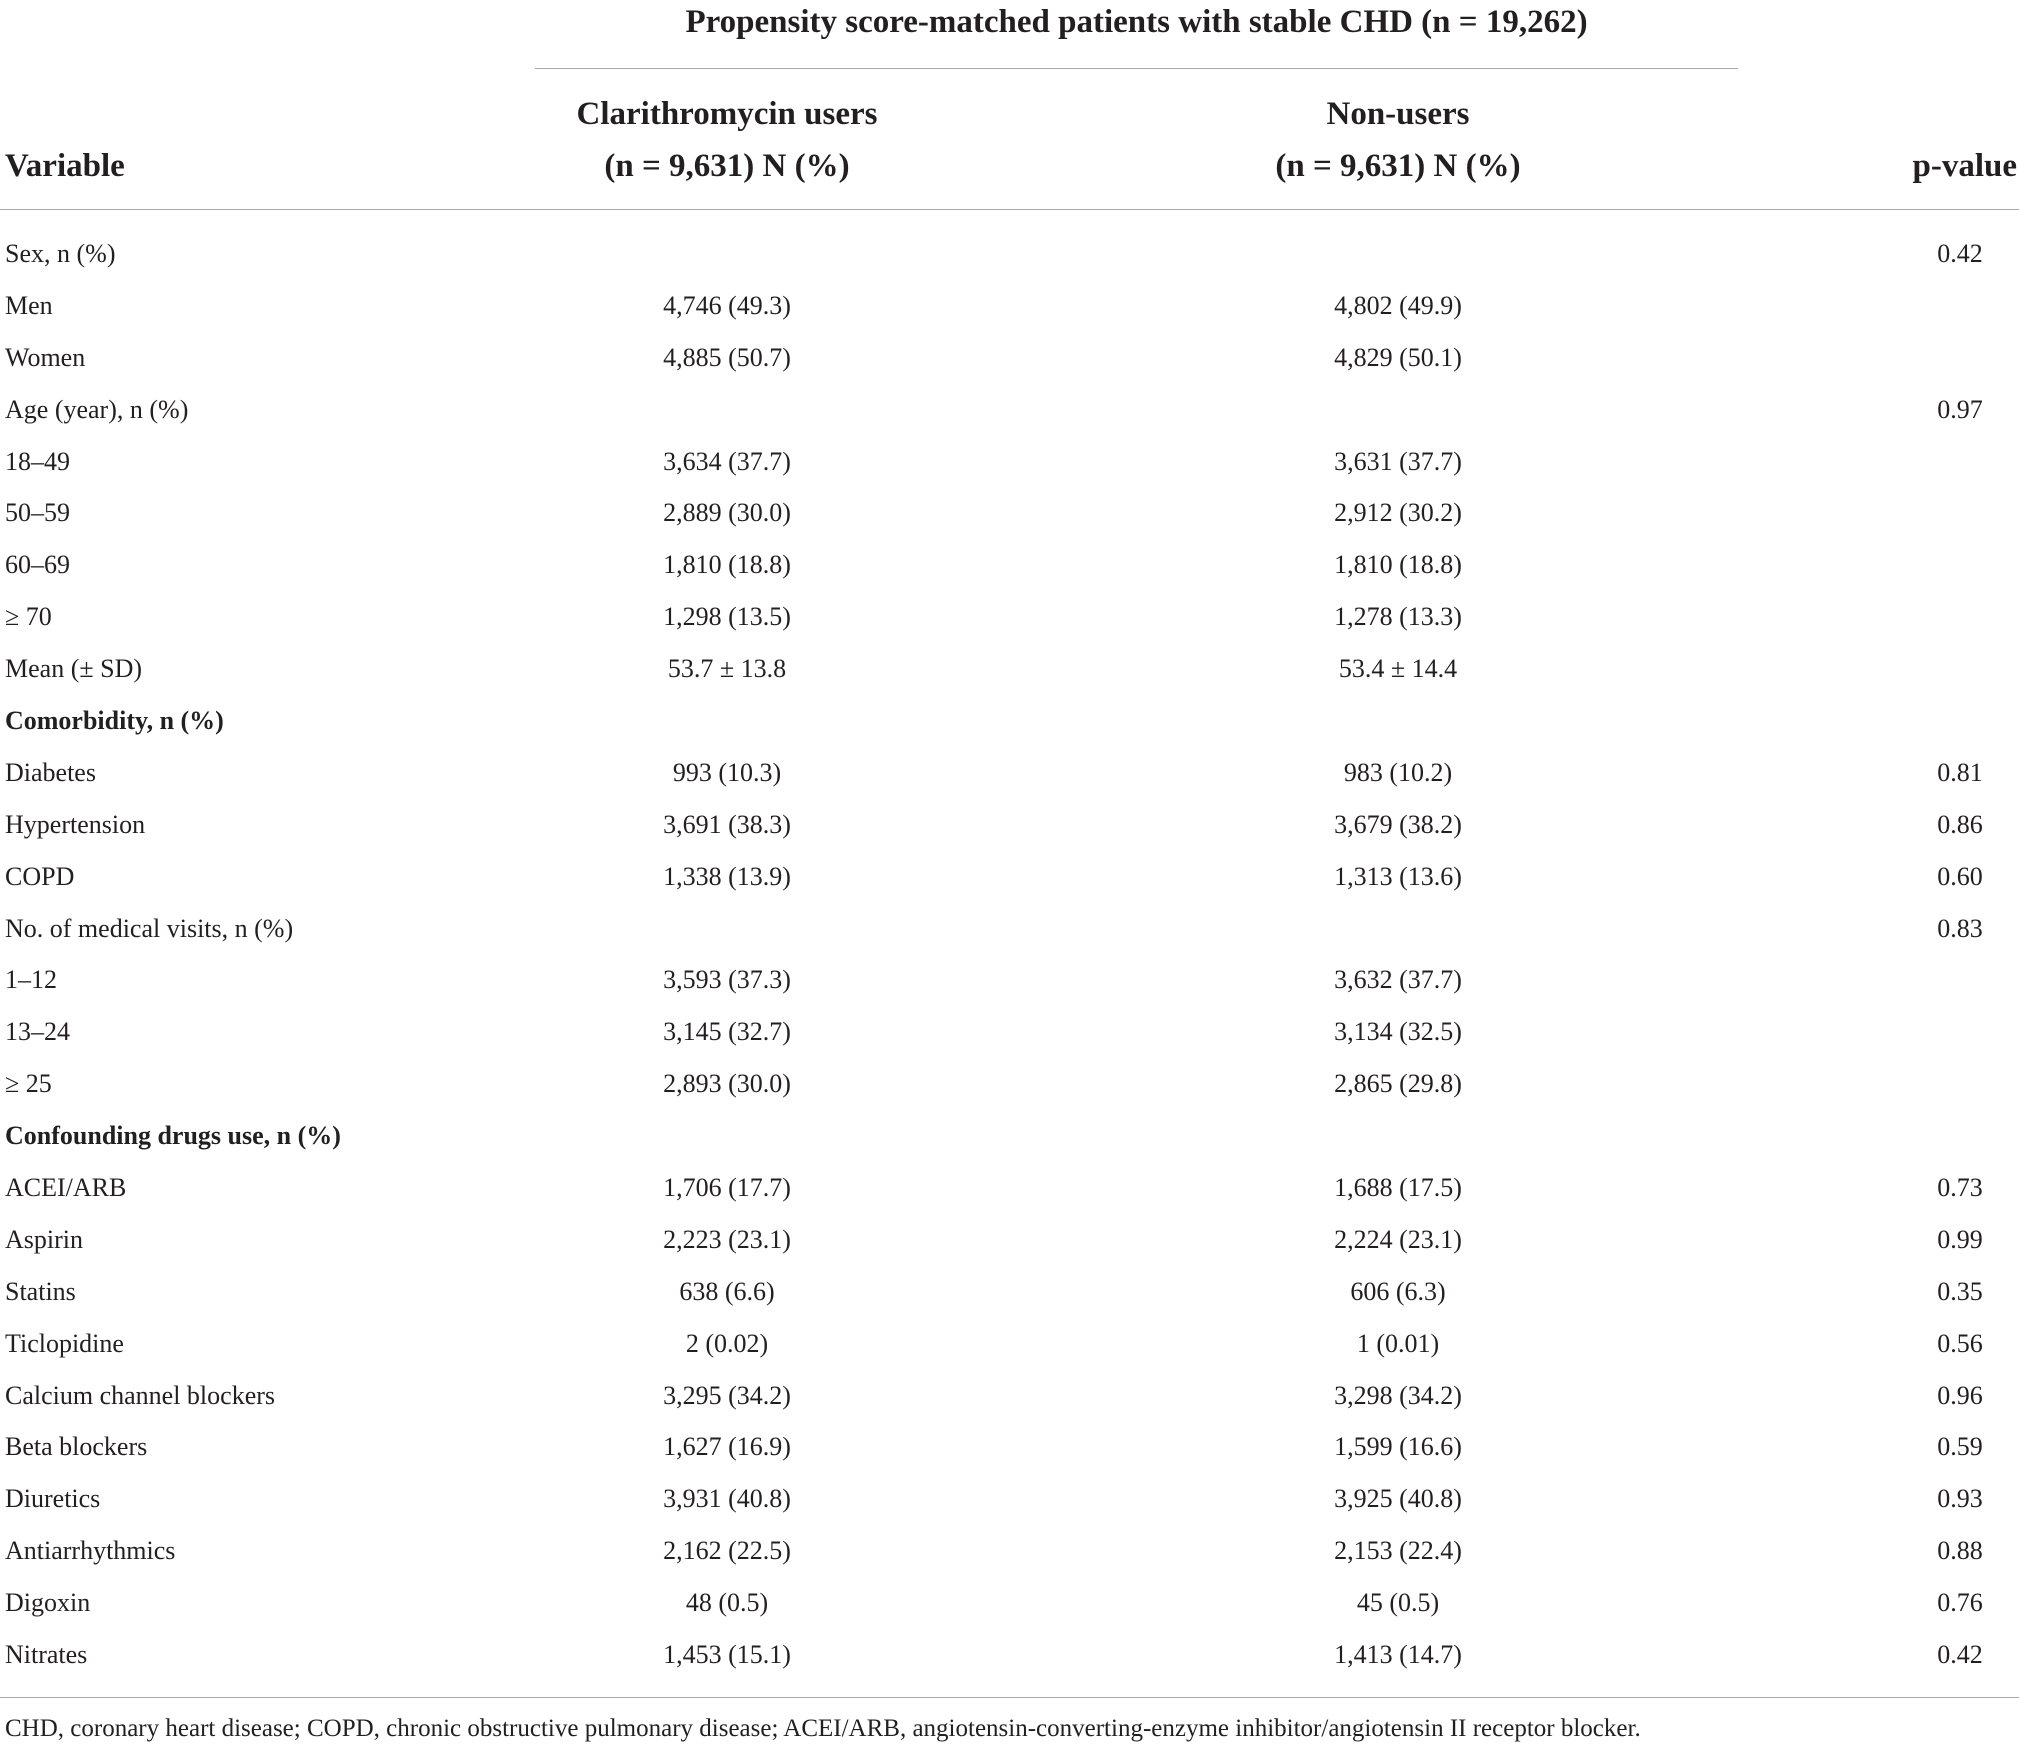  I want to click on nonusers-header-line2: (n = 9,631) N (%), so click(1398, 166).